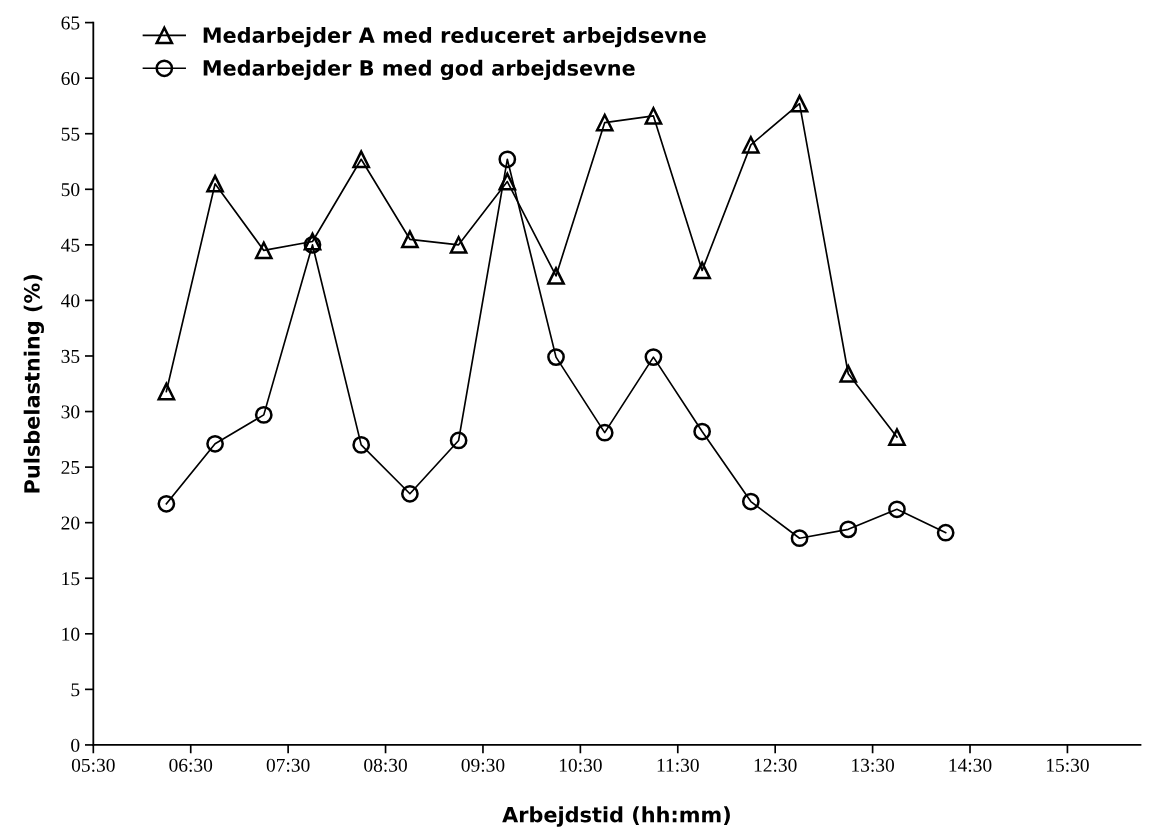 This screenshot has width=1152, height=837. I want to click on y-tick-label: 40, so click(70, 301).